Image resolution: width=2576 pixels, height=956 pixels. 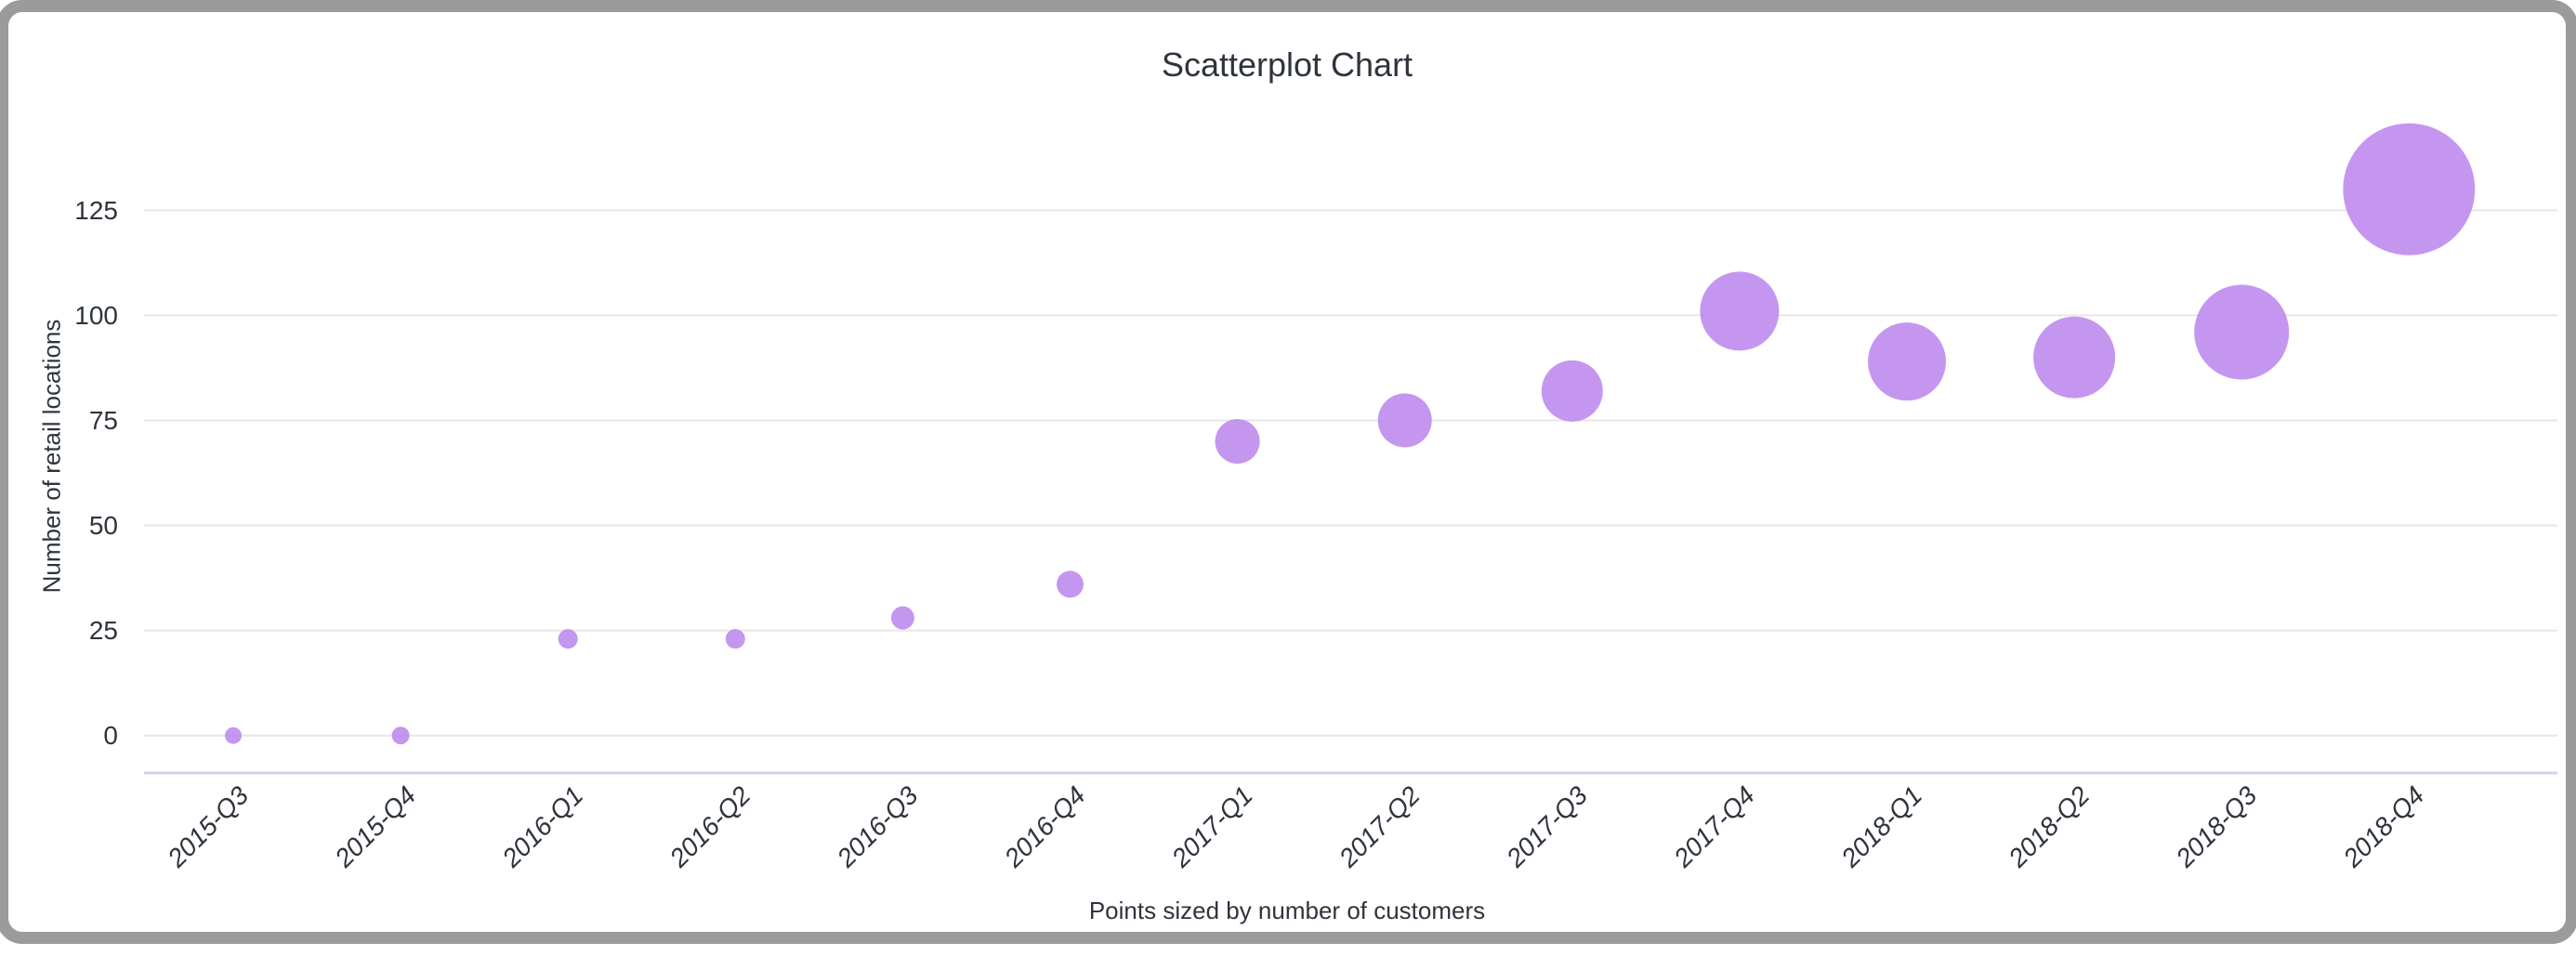 What do you see at coordinates (1379, 827) in the screenshot?
I see `x-tick-label: 2017-Q2` at bounding box center [1379, 827].